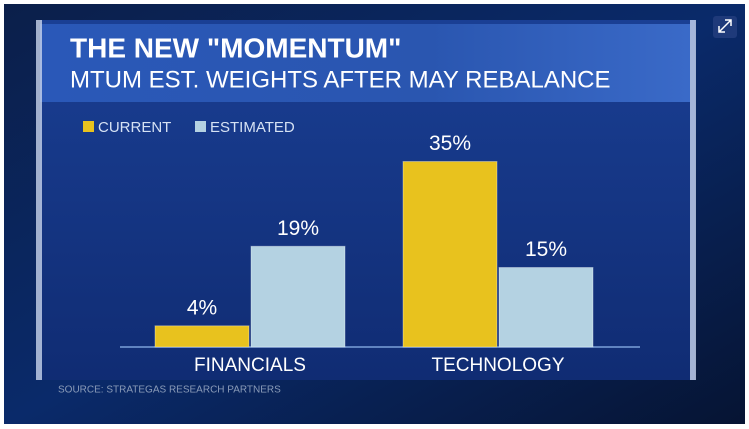 The image size is (749, 429). What do you see at coordinates (235, 47) in the screenshot?
I see `chart-title: THE NEW "MOMENTUM"` at bounding box center [235, 47].